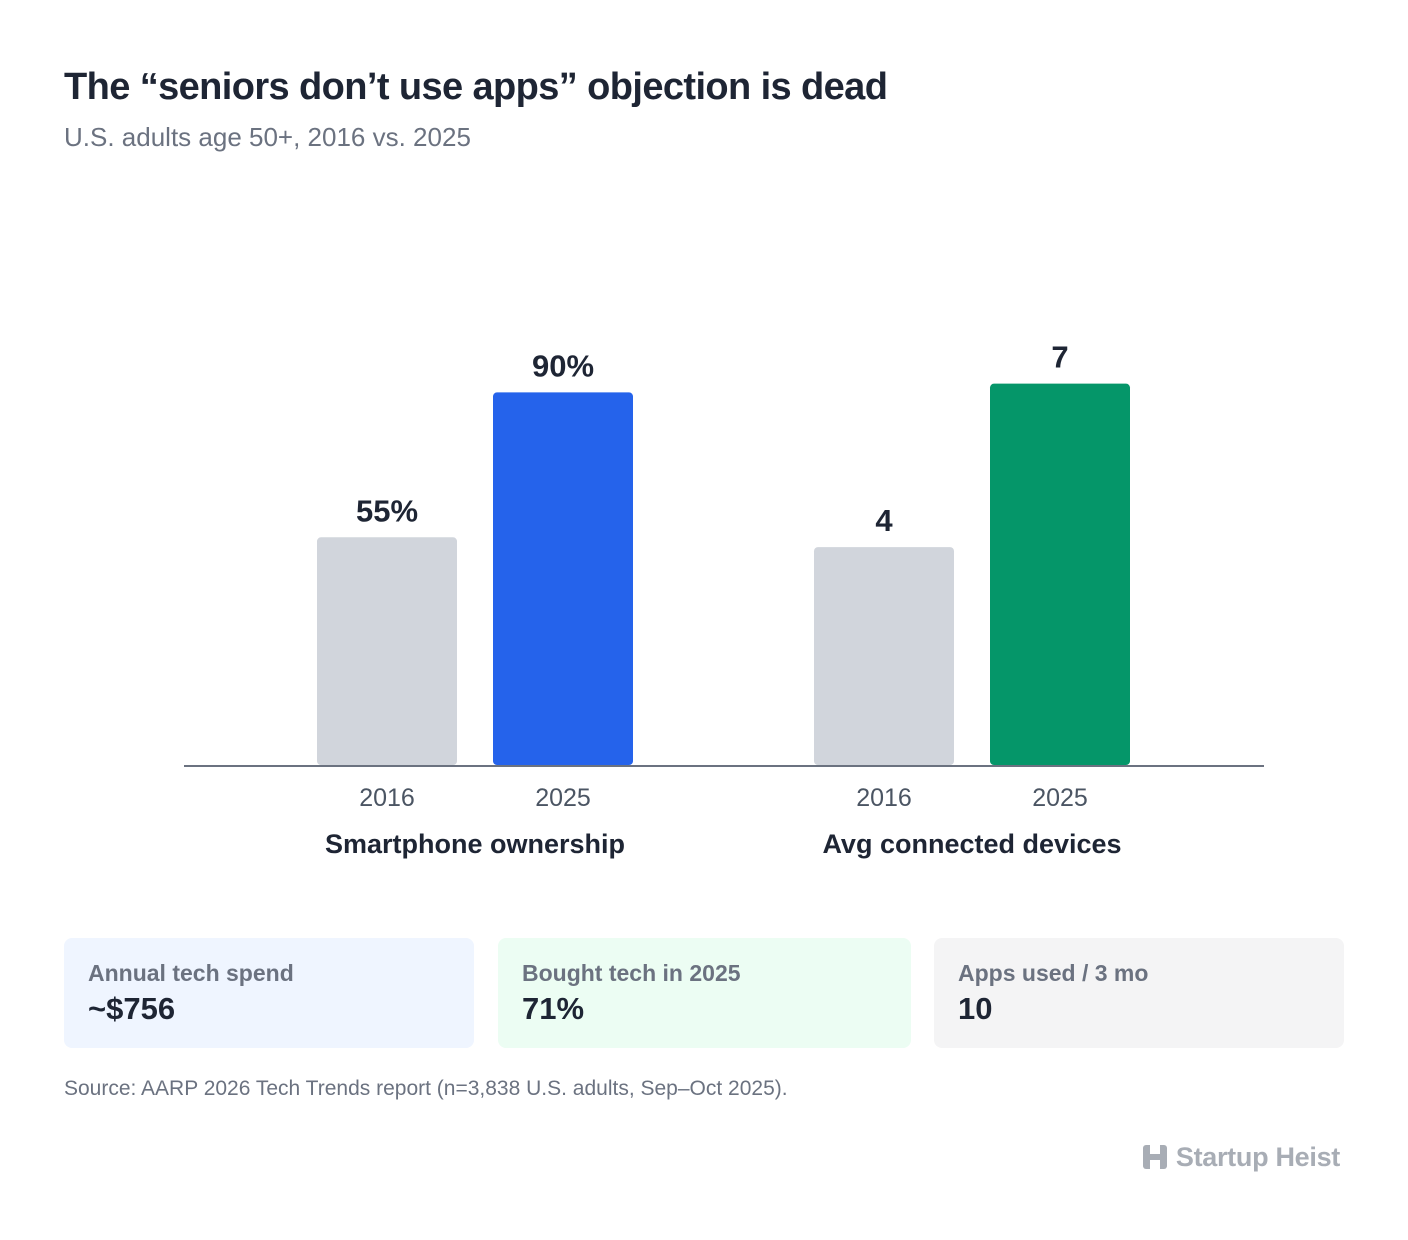 This screenshot has width=1408, height=1240. What do you see at coordinates (1154, 1157) in the screenshot?
I see `building-logo-icon` at bounding box center [1154, 1157].